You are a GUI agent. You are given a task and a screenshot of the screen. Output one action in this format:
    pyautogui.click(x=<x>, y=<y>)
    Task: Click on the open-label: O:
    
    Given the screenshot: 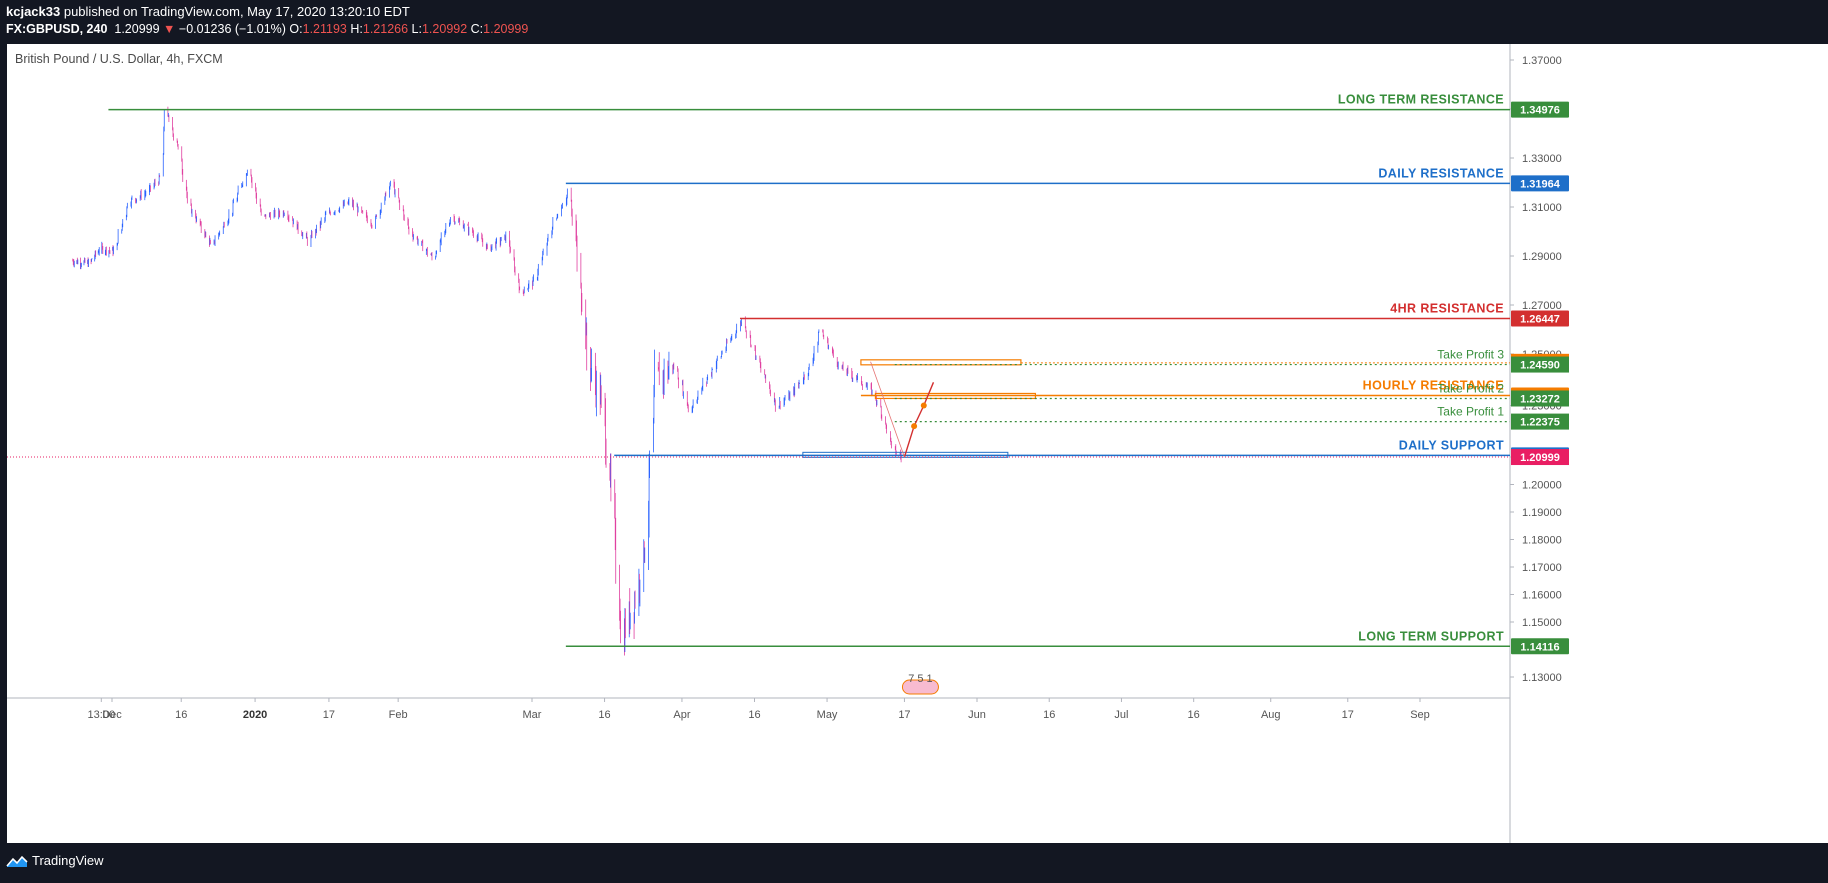 What is the action you would take?
    pyautogui.click(x=296, y=29)
    